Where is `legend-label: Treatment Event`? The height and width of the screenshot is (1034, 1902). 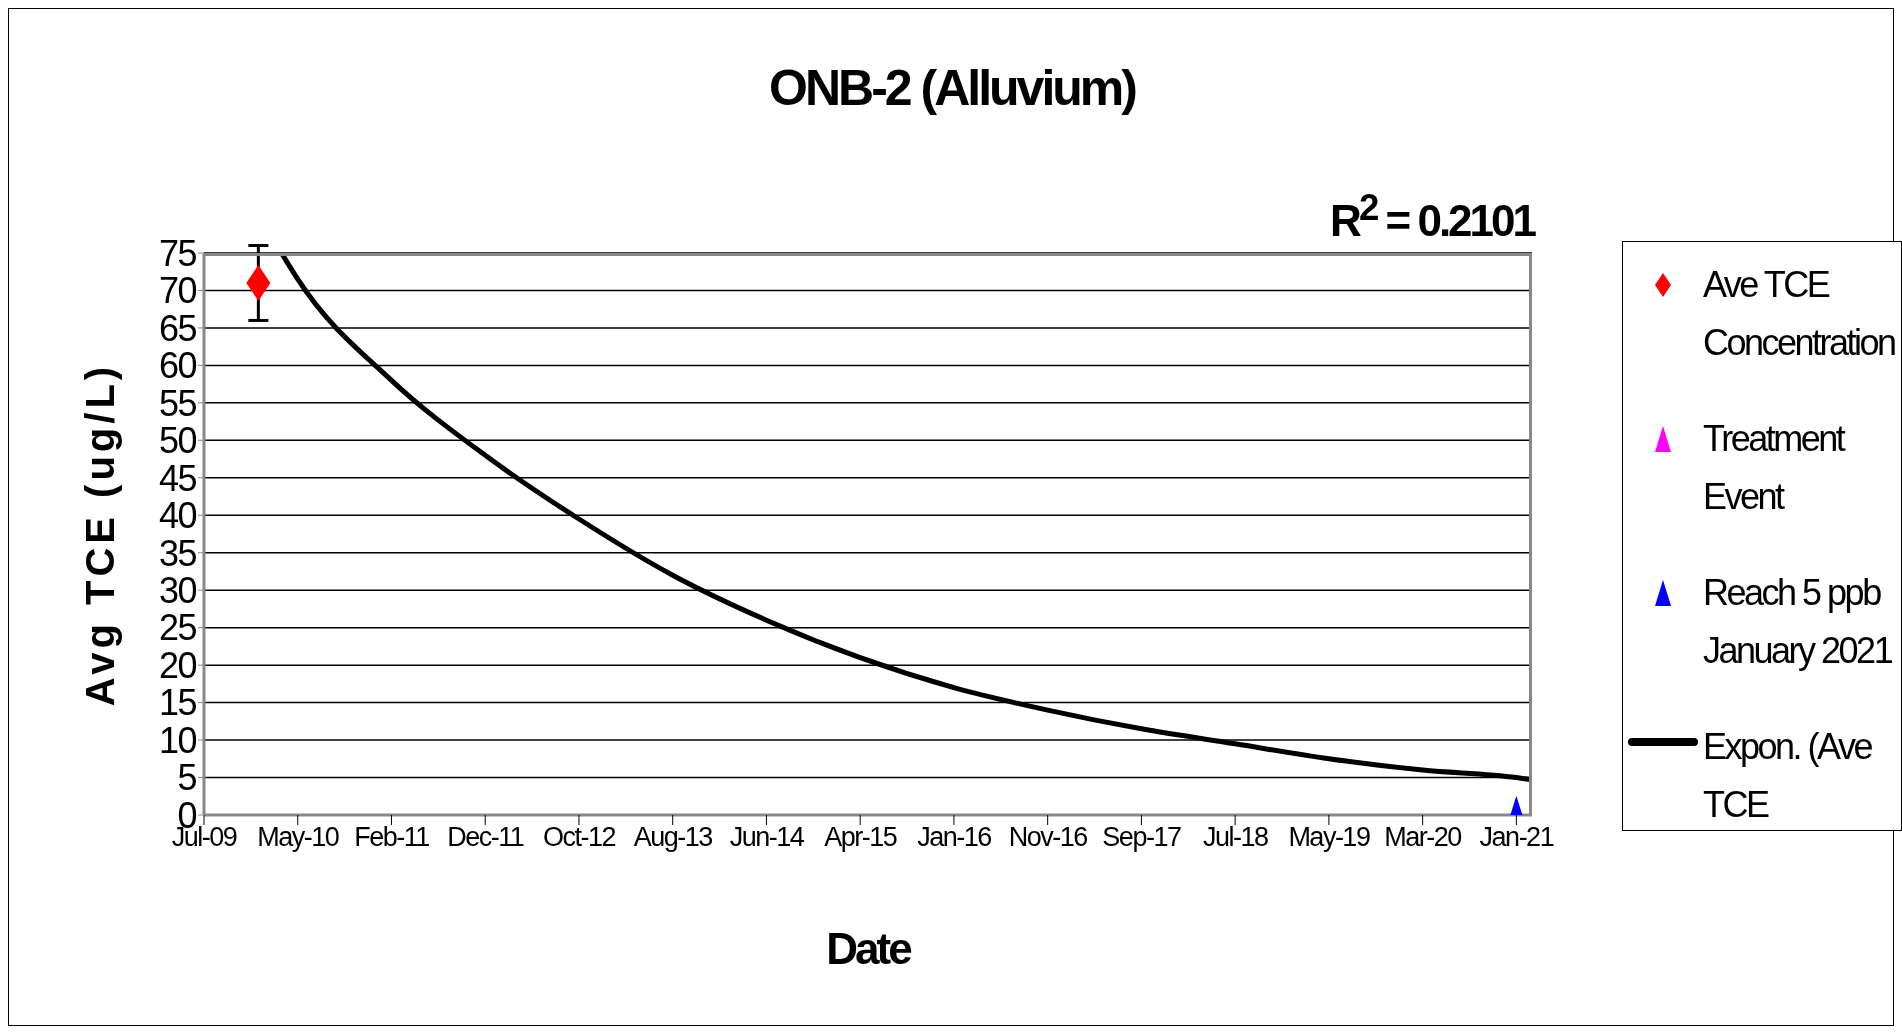
legend-label: Treatment Event is located at coordinates (1774, 468).